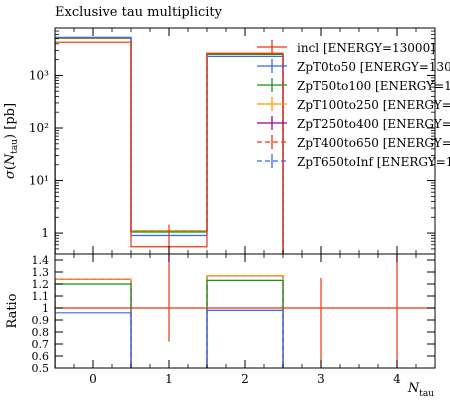  What do you see at coordinates (41, 368) in the screenshot?
I see `ratio-y-tick-label: 0.5` at bounding box center [41, 368].